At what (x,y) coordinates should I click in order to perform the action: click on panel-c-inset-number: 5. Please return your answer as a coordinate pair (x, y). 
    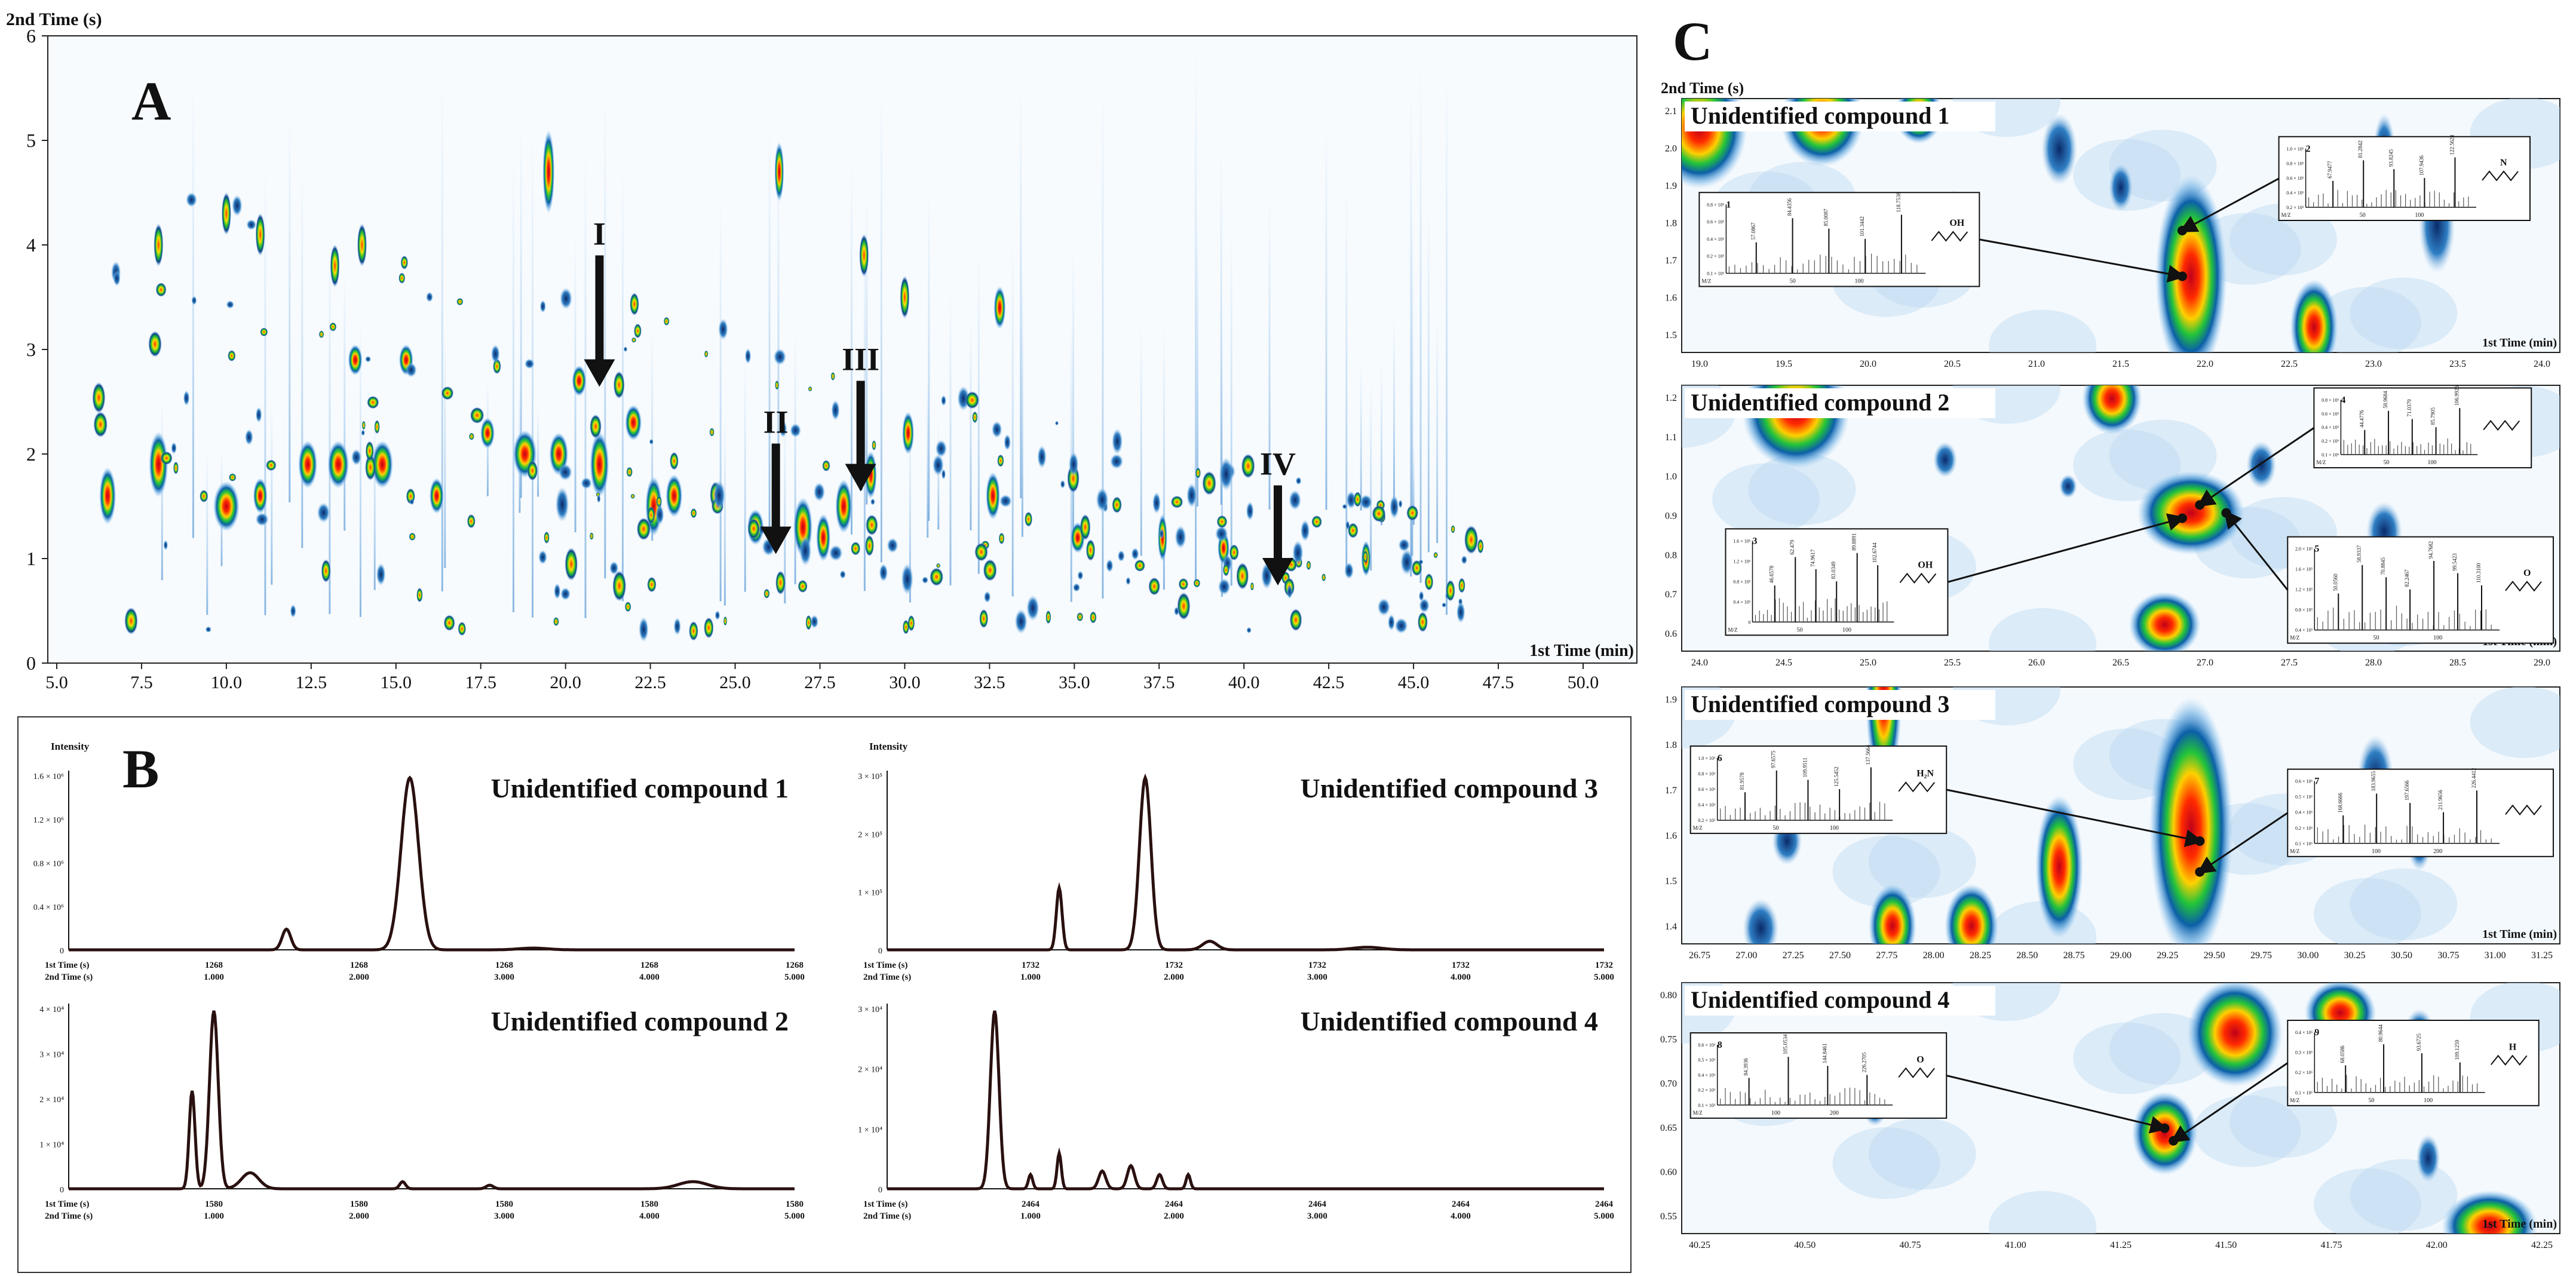
    Looking at the image, I should click on (2316, 549).